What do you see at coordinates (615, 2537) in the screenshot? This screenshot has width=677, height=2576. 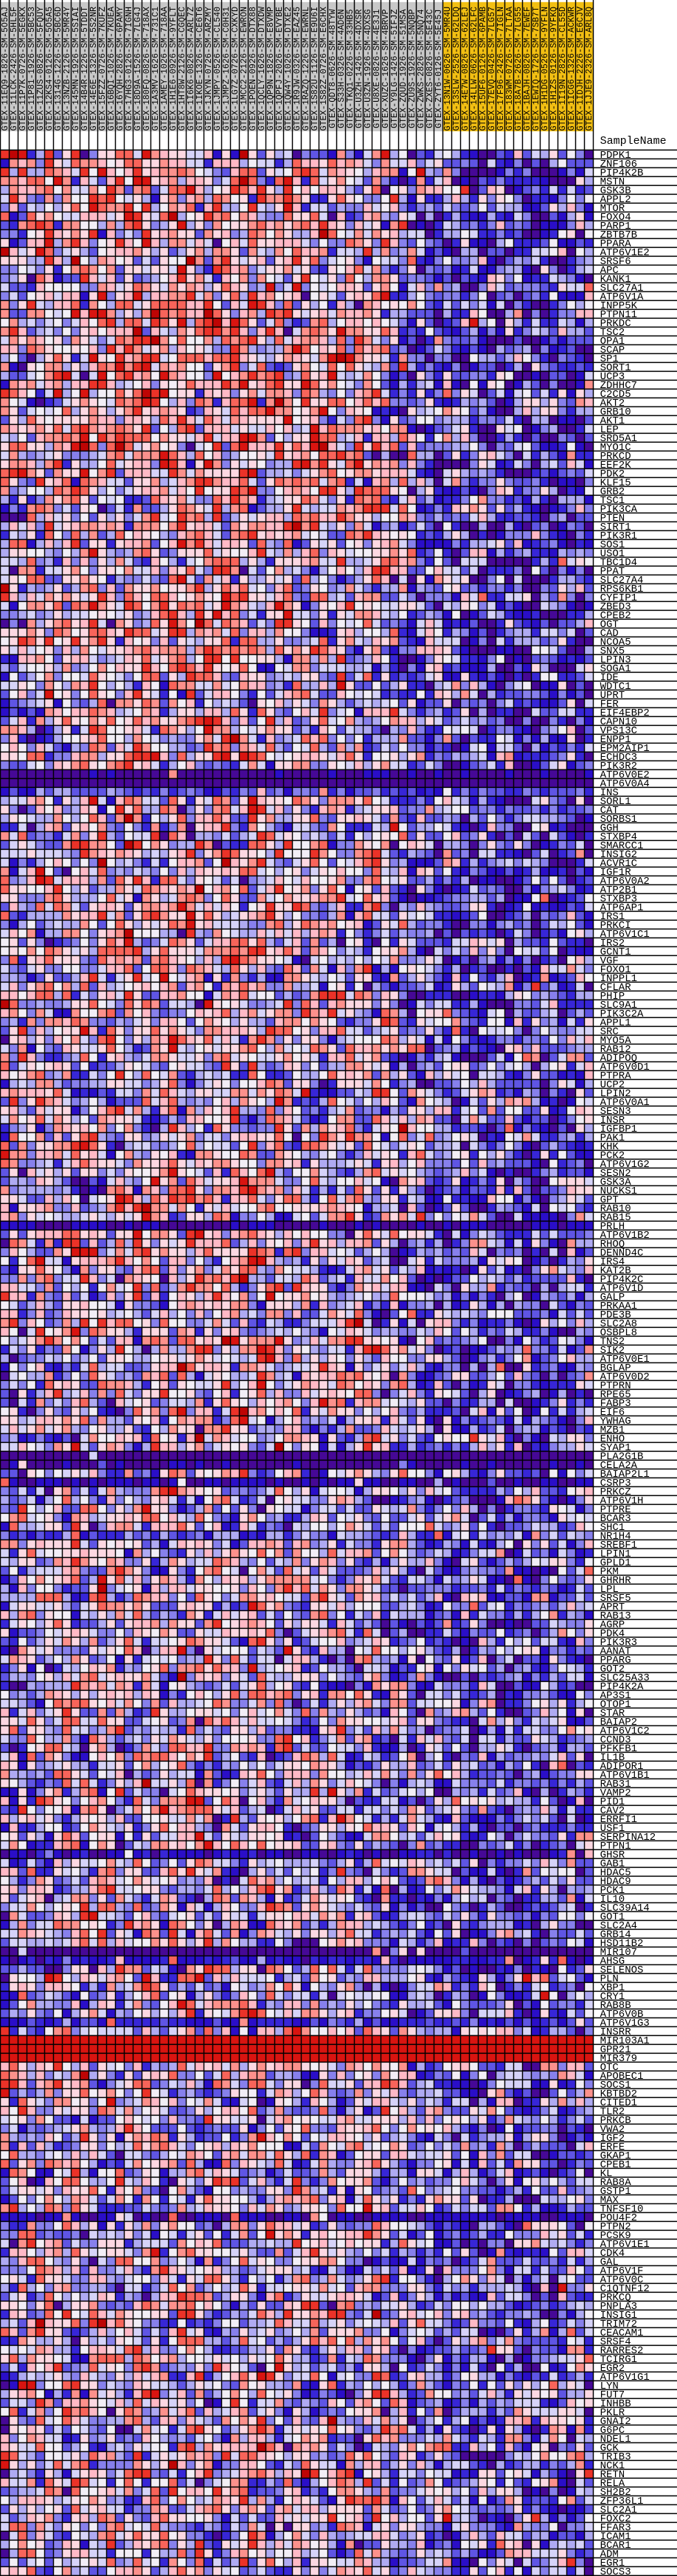 I see `svg-text: ICAM1` at bounding box center [615, 2537].